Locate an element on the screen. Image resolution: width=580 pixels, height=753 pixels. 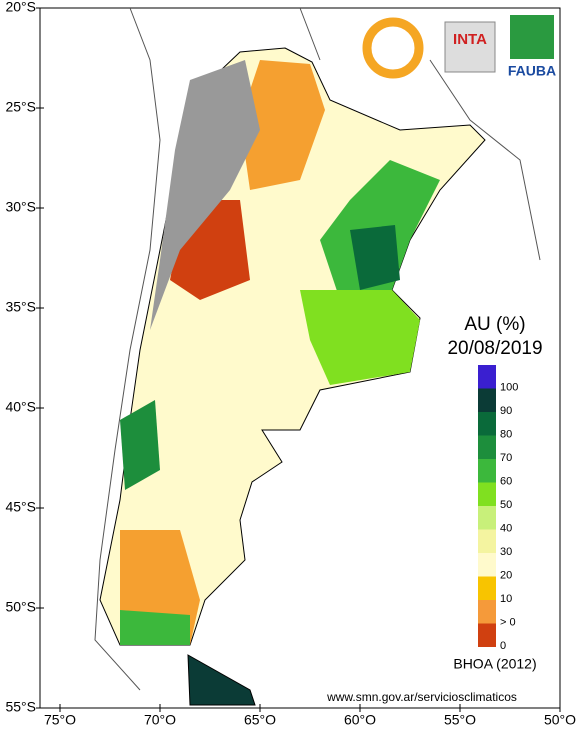
legend-label: 60 is located at coordinates (506, 481).